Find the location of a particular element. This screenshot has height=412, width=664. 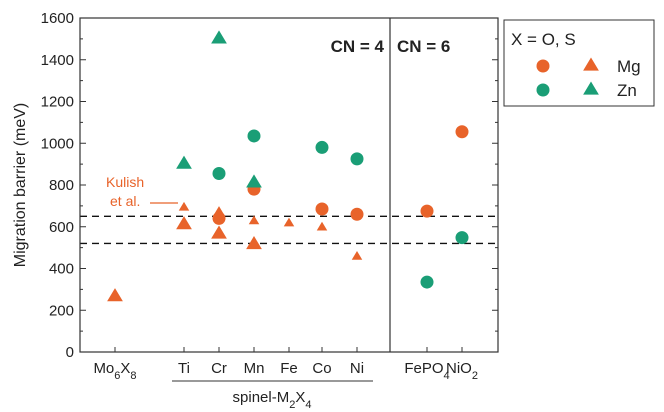

x-tick-label: Ti is located at coordinates (184, 368).